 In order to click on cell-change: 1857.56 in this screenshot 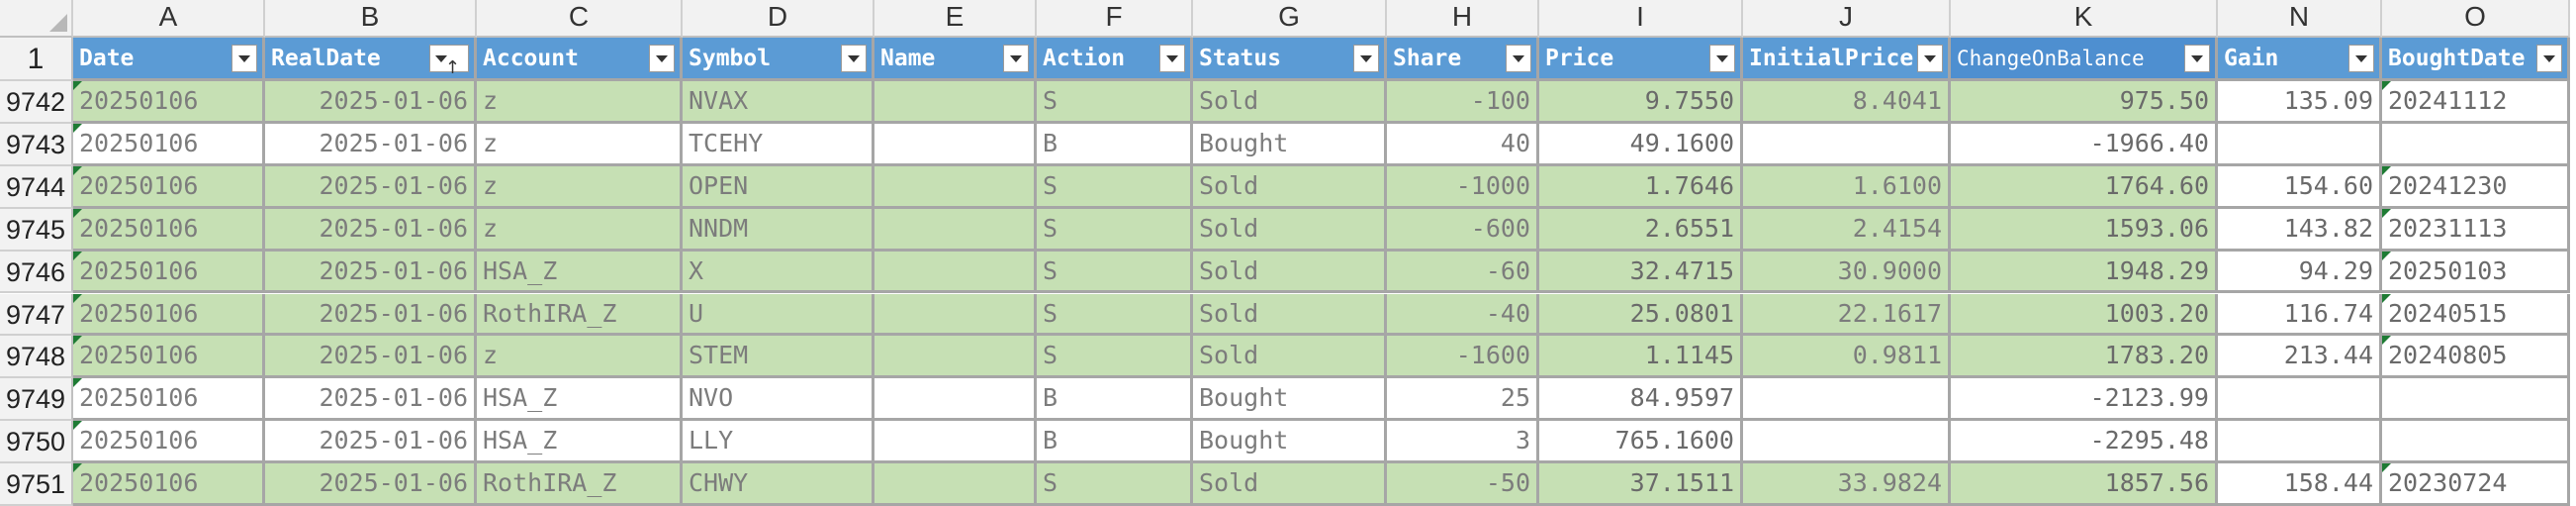, I will do `click(2085, 484)`.